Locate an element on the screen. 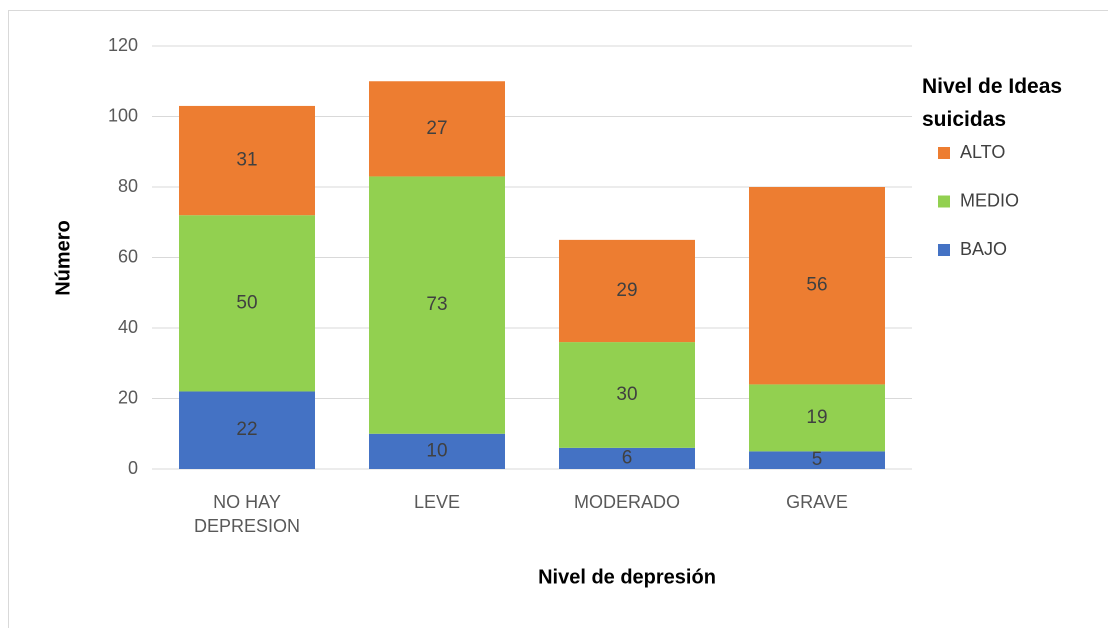 The height and width of the screenshot is (628, 1108). x-tick-label: LEVE is located at coordinates (437, 502).